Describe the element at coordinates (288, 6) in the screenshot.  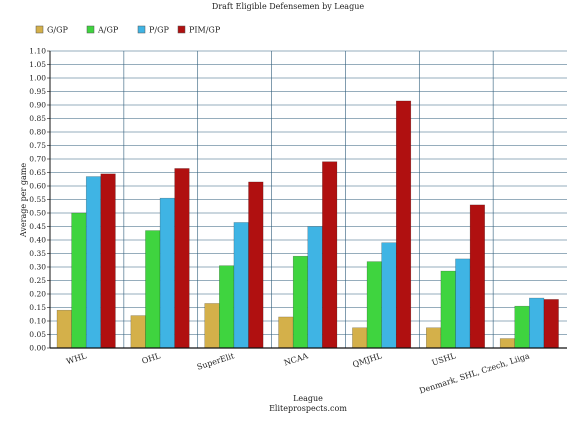
I see `chart-title: Draft Eligible Defensemen by League` at that location.